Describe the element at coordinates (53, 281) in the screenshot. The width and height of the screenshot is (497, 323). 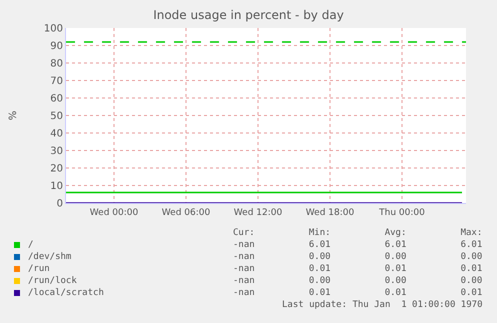
I see `legend-label: /run/lock` at that location.